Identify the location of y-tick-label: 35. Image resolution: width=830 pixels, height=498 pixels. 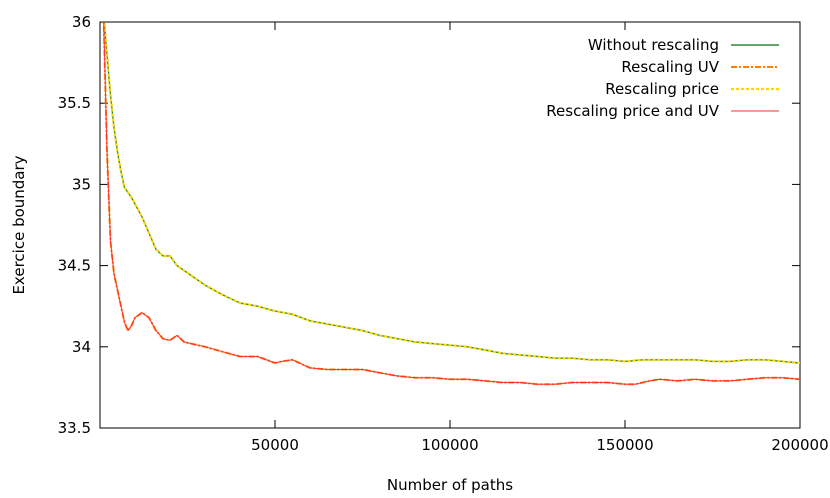
(81, 184).